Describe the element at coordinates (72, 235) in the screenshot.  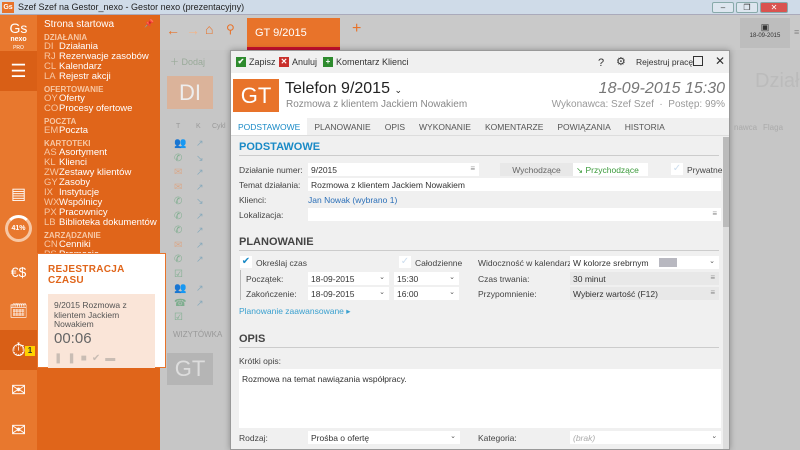
I see `menu-section-title: ZARZĄDZANIE` at that location.